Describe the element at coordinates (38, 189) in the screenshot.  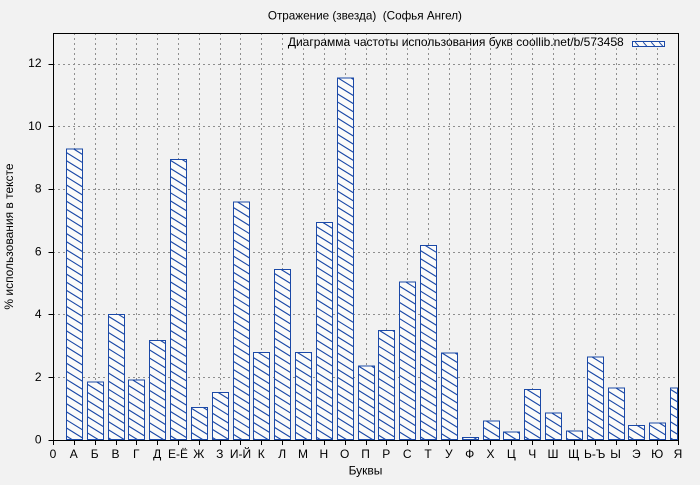
I see `svg-text: 8` at that location.